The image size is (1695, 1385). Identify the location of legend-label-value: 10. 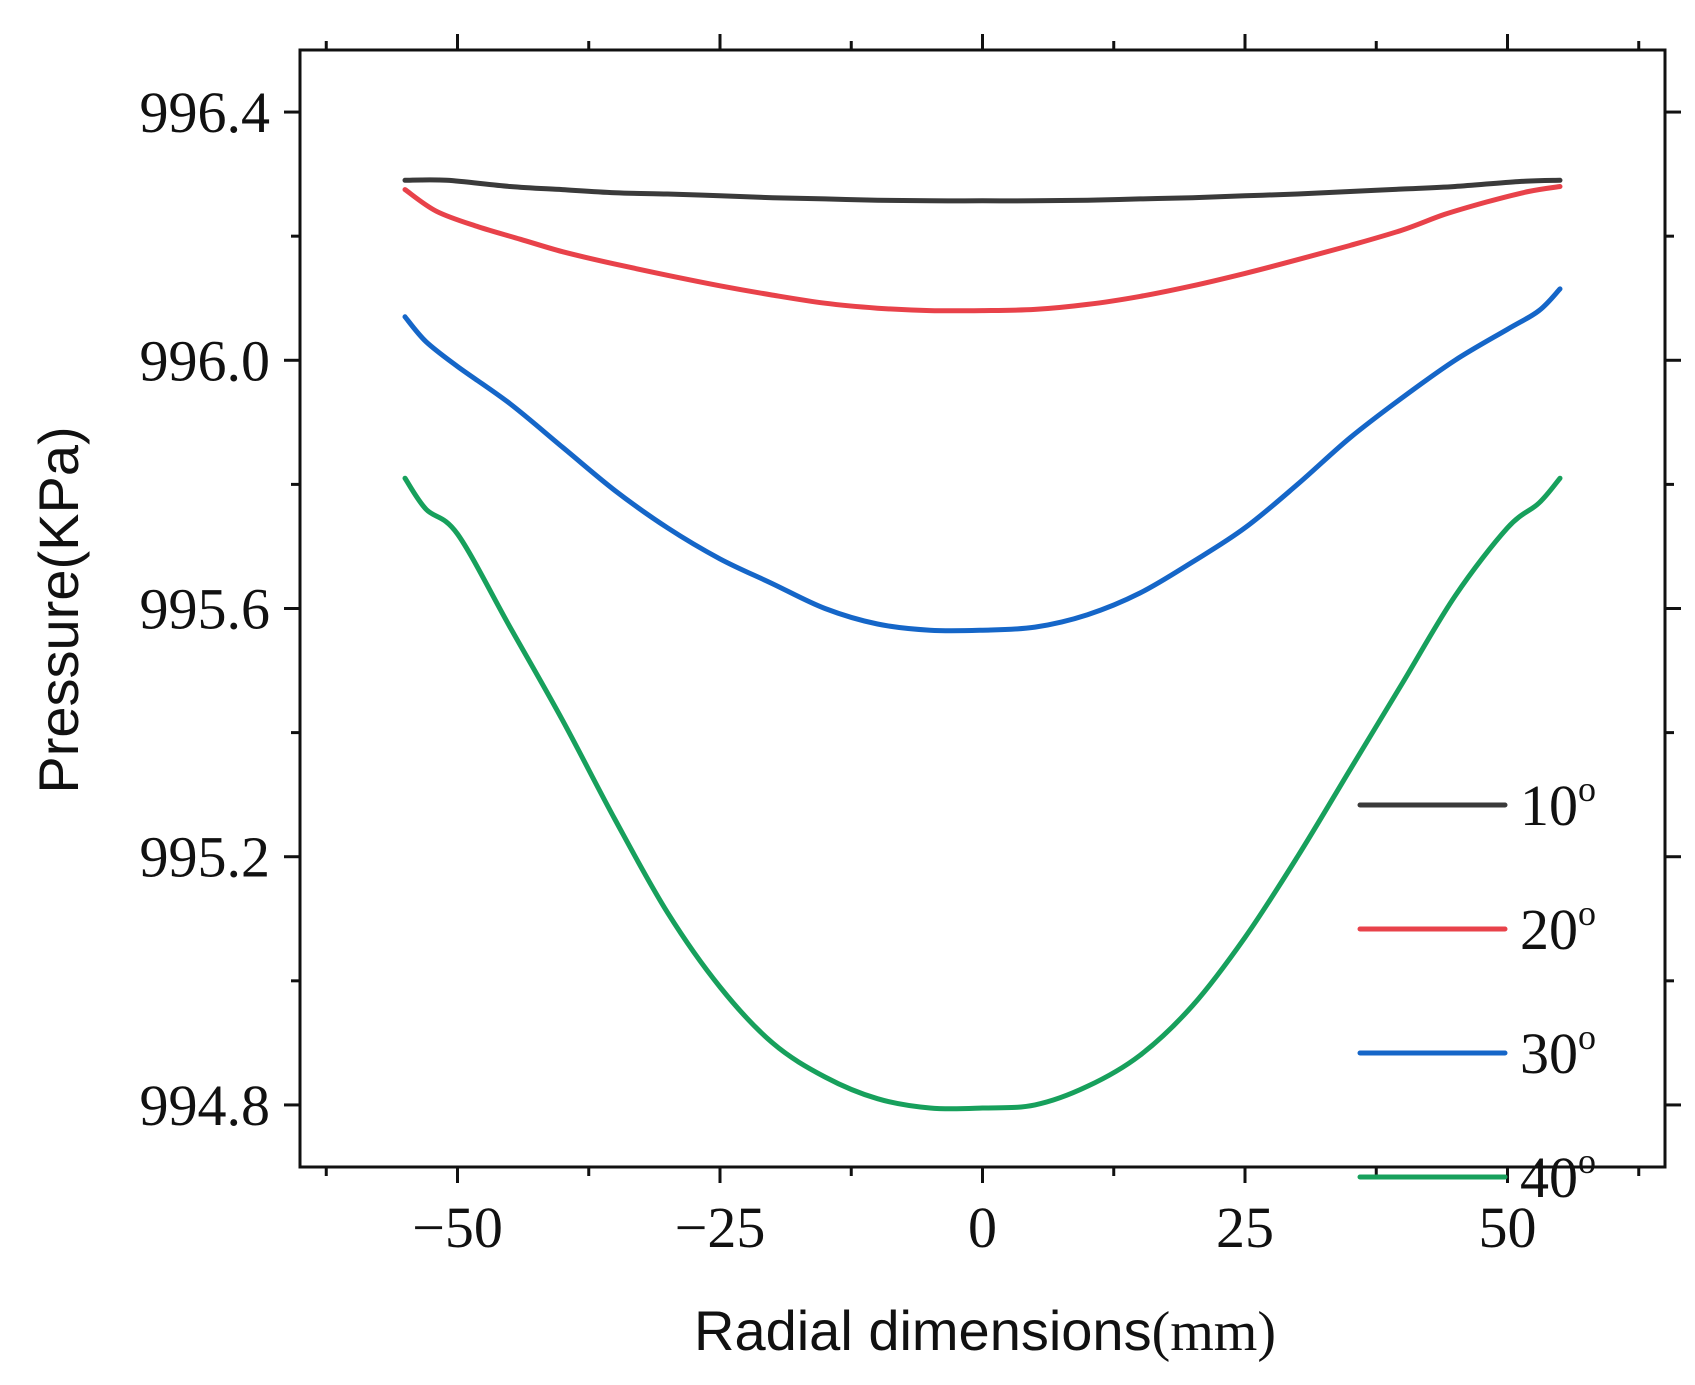
(1549, 805).